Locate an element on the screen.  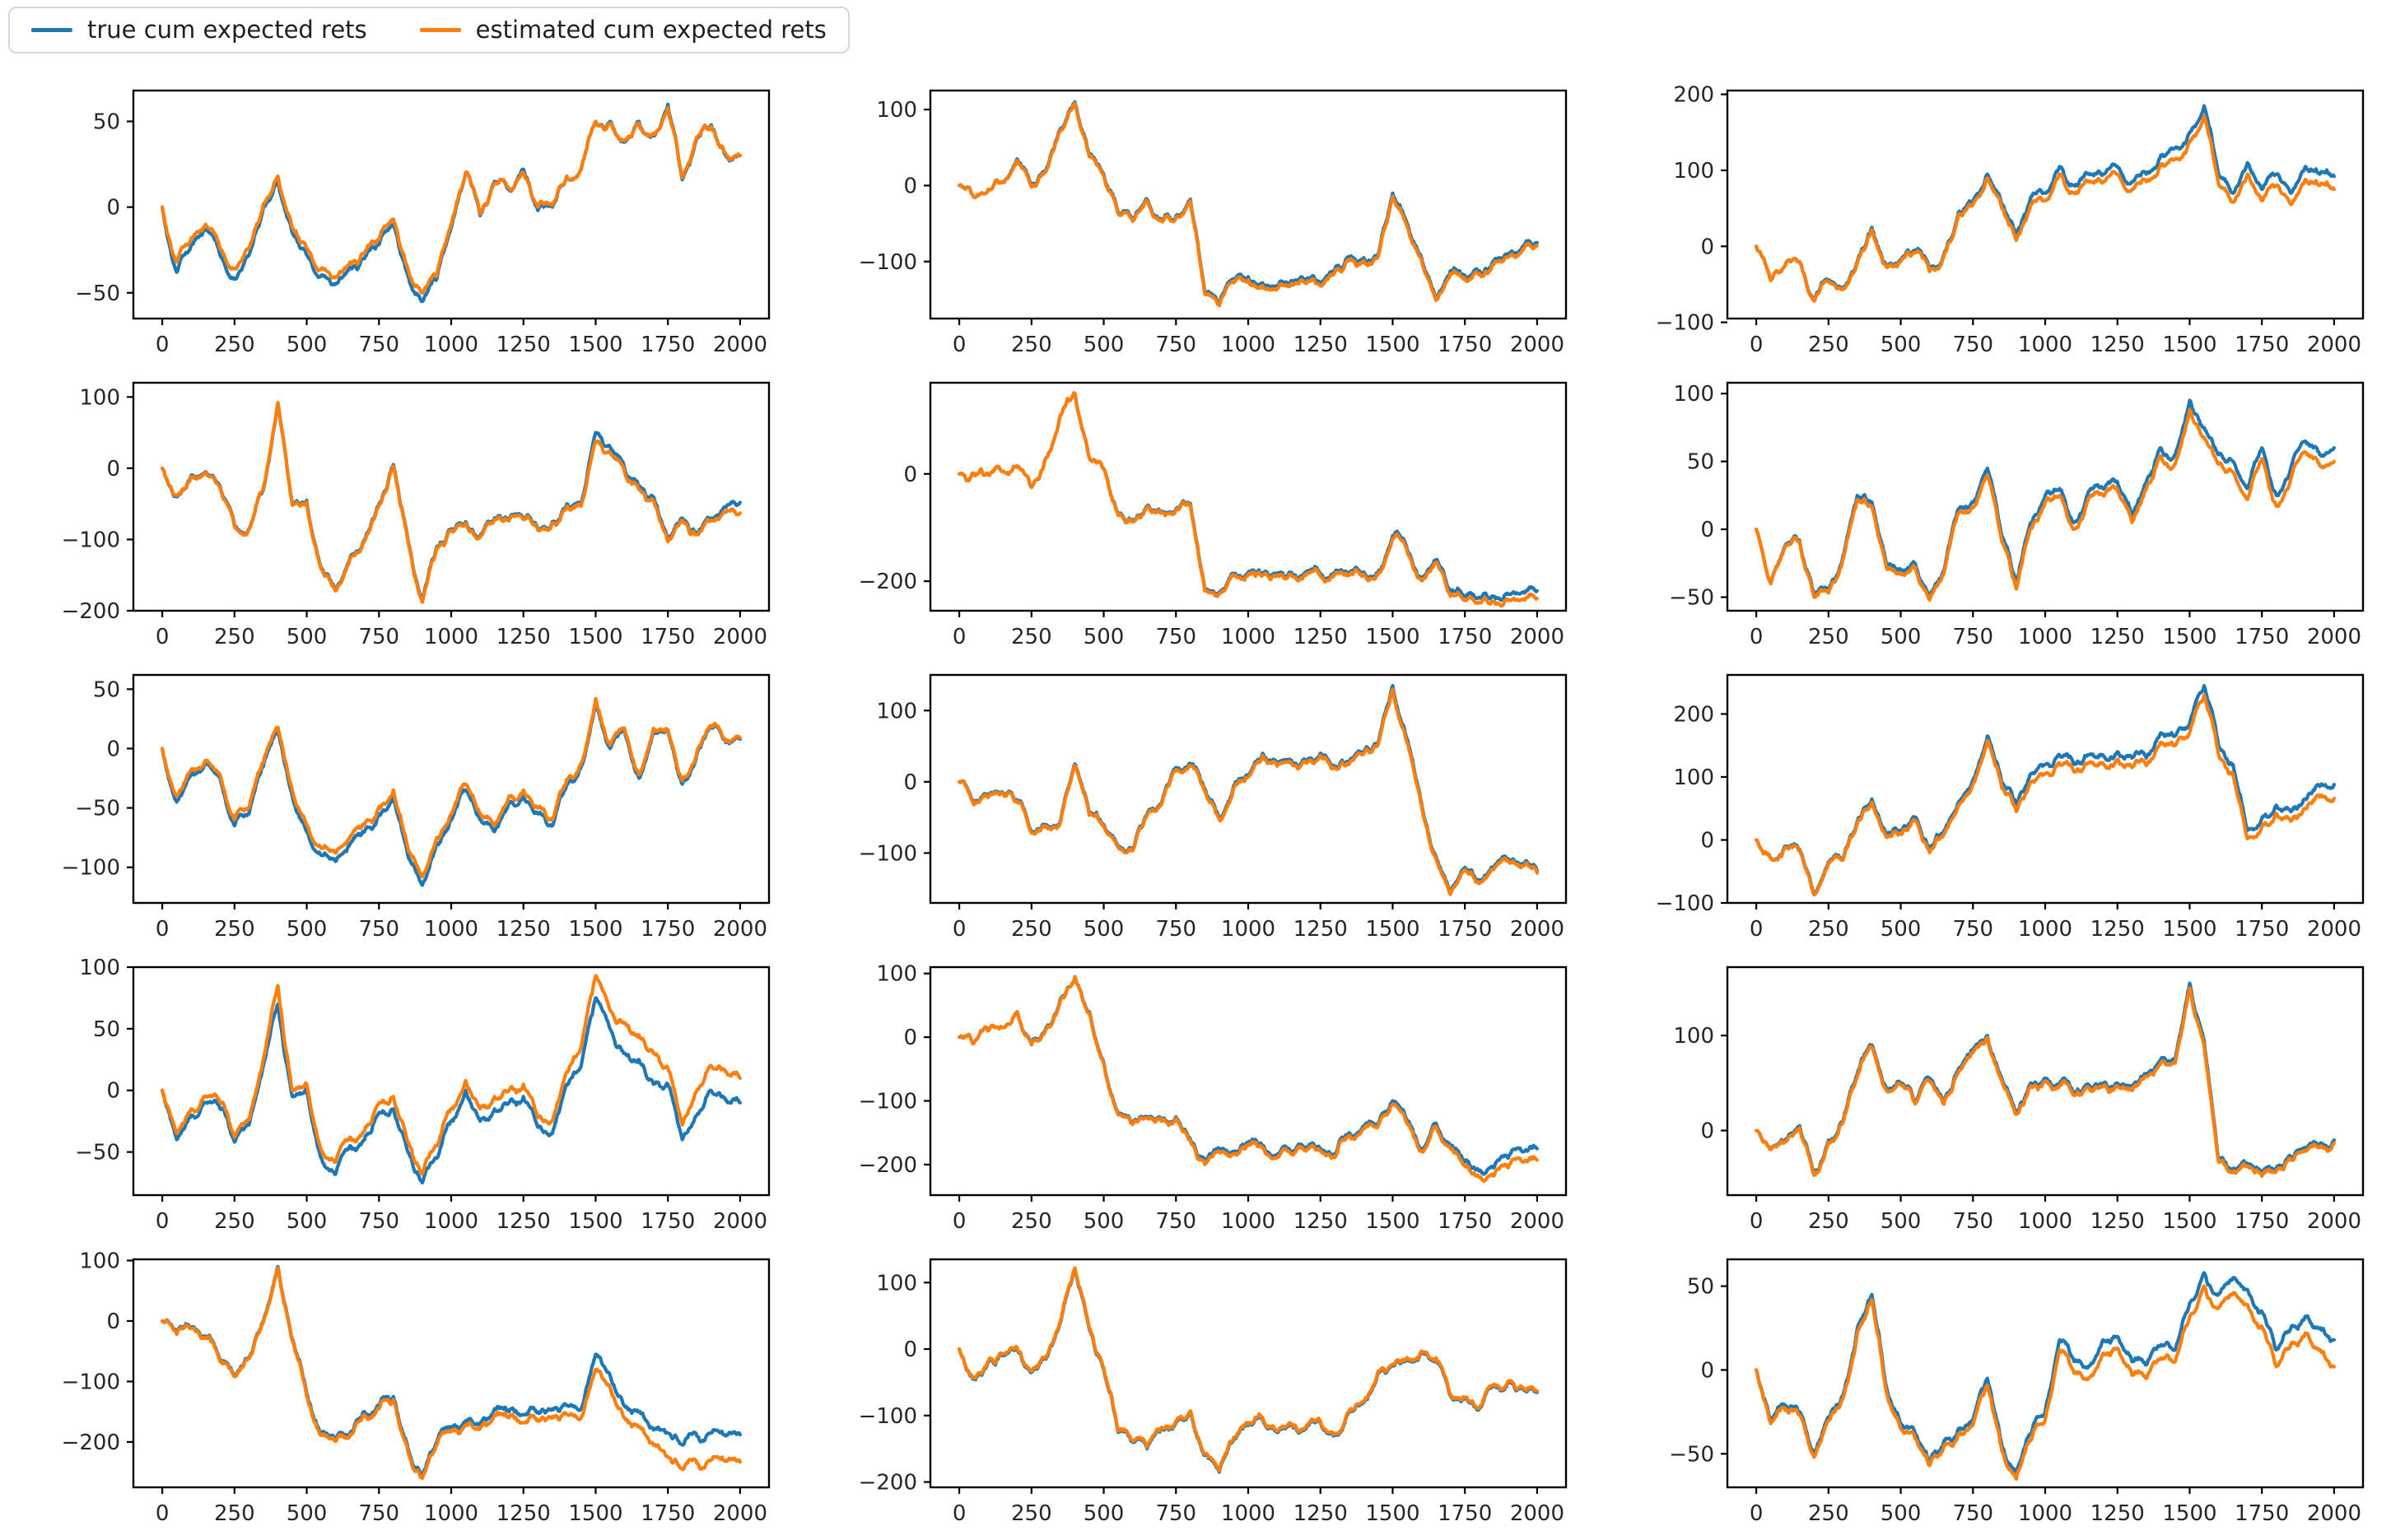
svg-text: 50 is located at coordinates (1700, 1288).